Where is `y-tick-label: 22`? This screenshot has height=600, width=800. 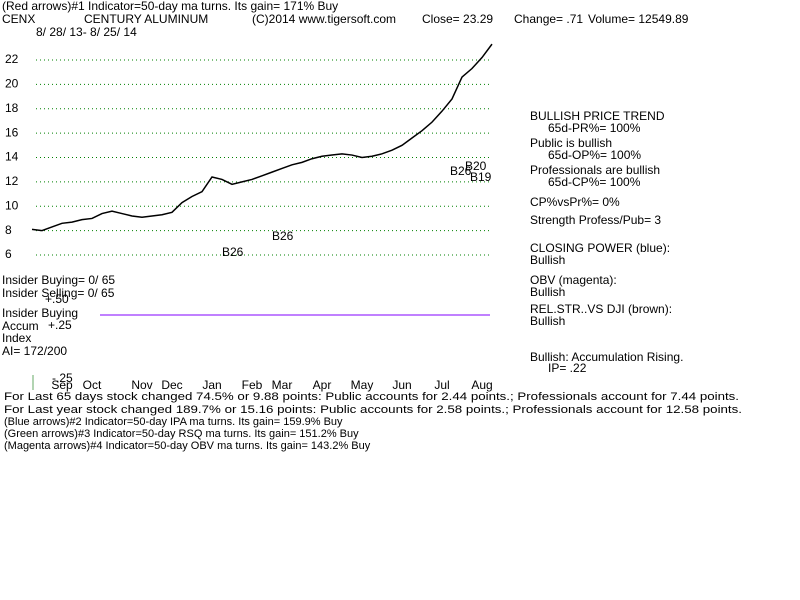
y-tick-label: 22 is located at coordinates (12, 59).